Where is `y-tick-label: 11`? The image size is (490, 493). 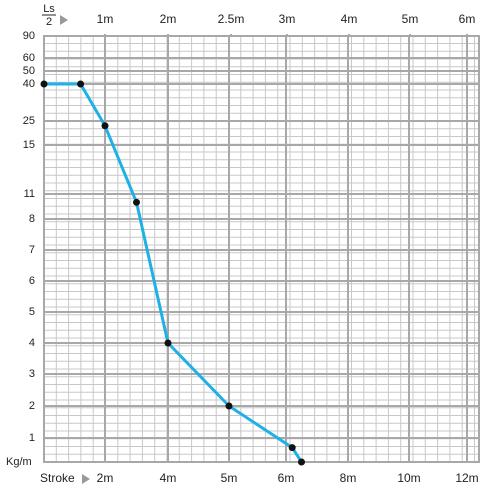
y-tick-label: 11 is located at coordinates (29, 194).